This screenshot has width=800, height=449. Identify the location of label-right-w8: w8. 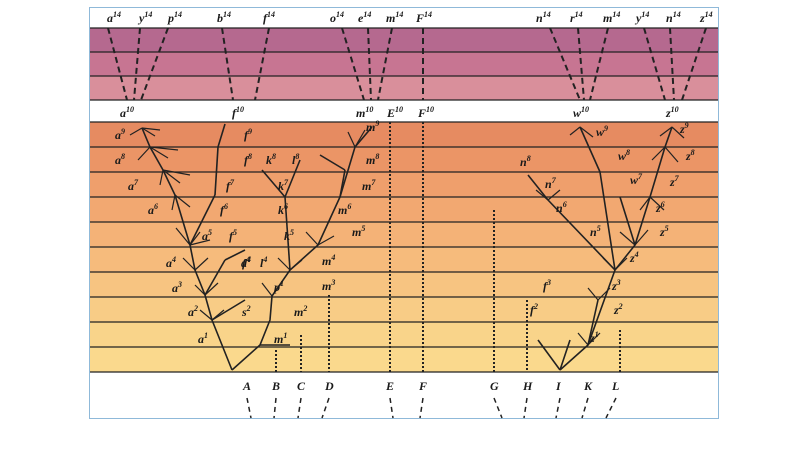
(624, 155).